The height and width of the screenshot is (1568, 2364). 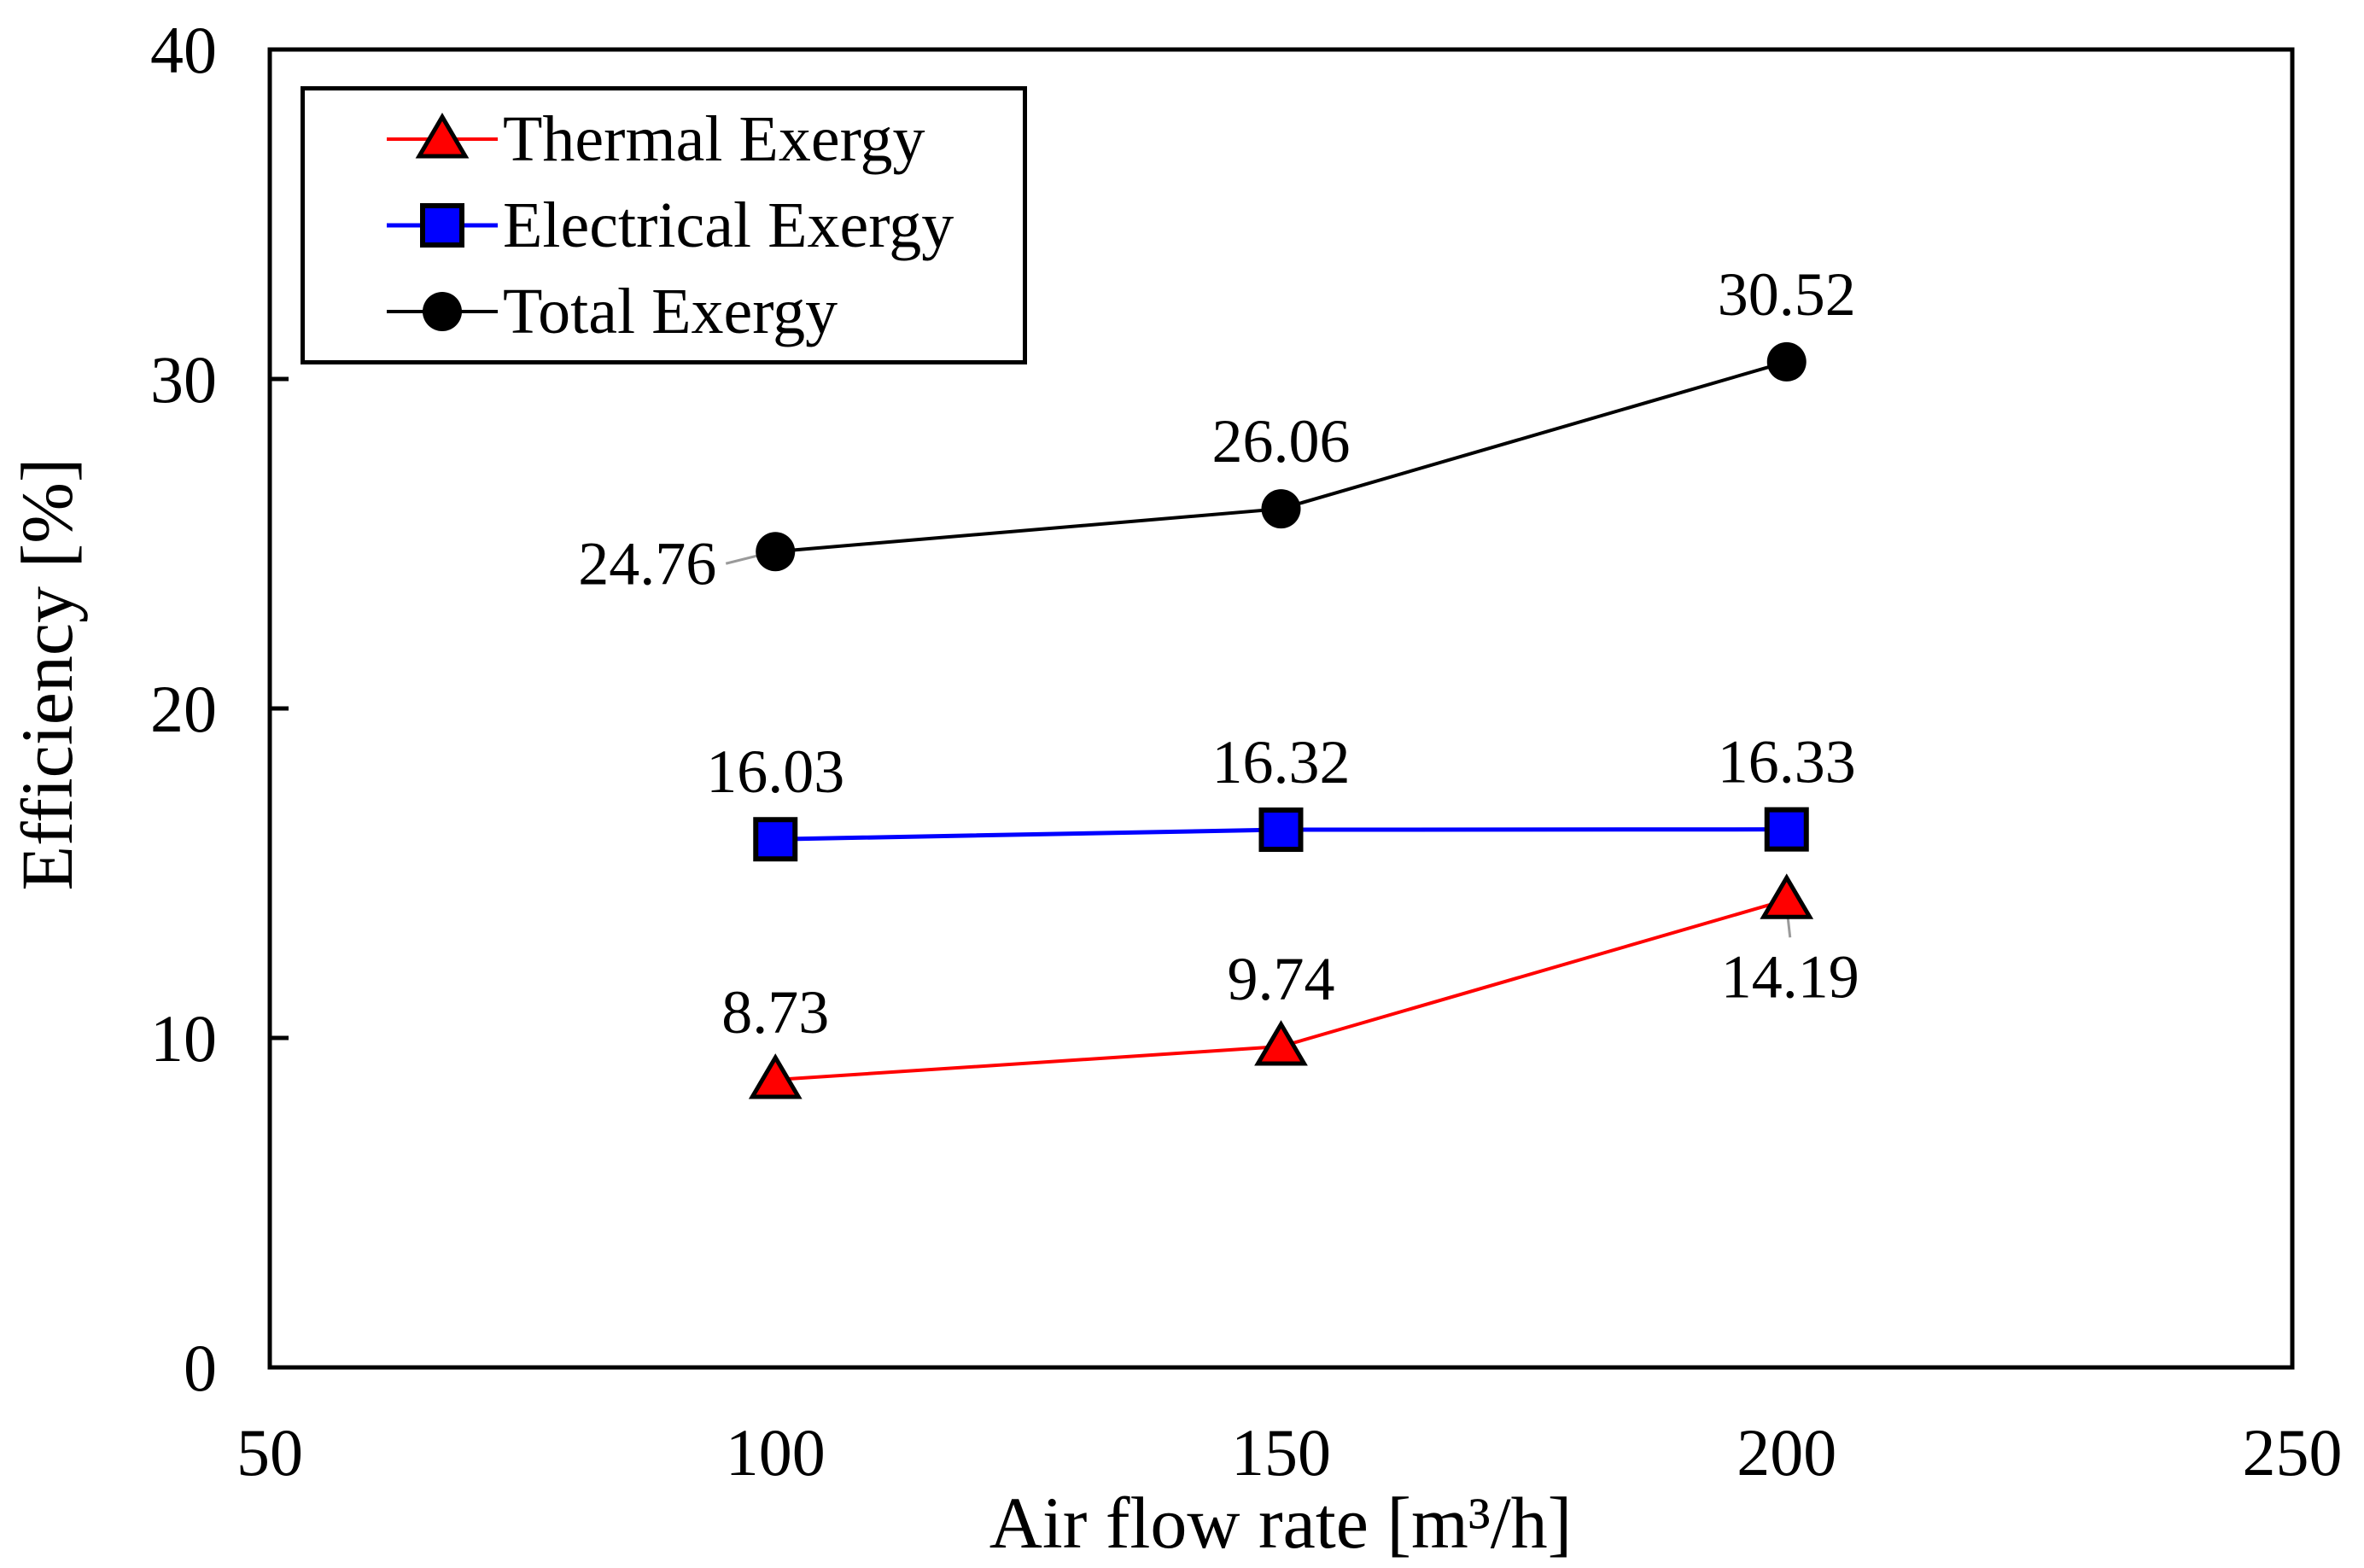 I want to click on data-label: 9.74, so click(x=1281, y=979).